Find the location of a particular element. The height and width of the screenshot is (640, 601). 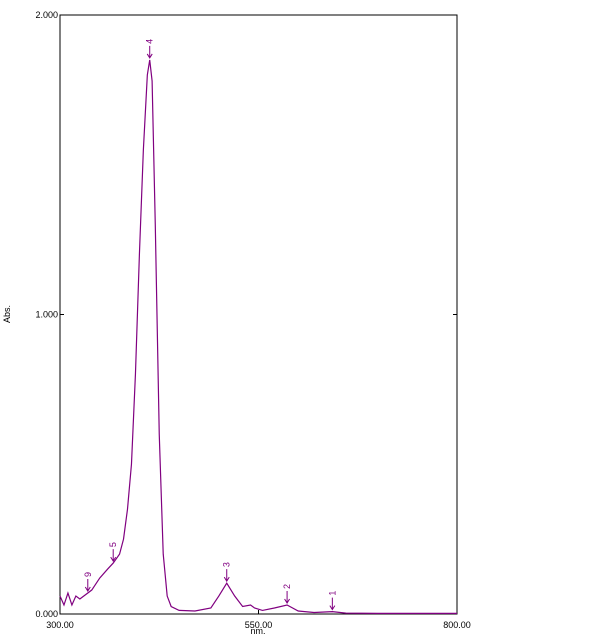

x-tick-label: 800.00 is located at coordinates (457, 625).